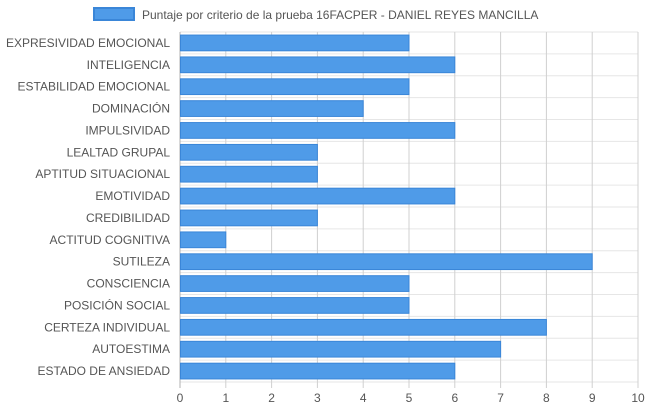  Describe the element at coordinates (131, 108) in the screenshot. I see `category-label: DOMINACIÓN` at that location.